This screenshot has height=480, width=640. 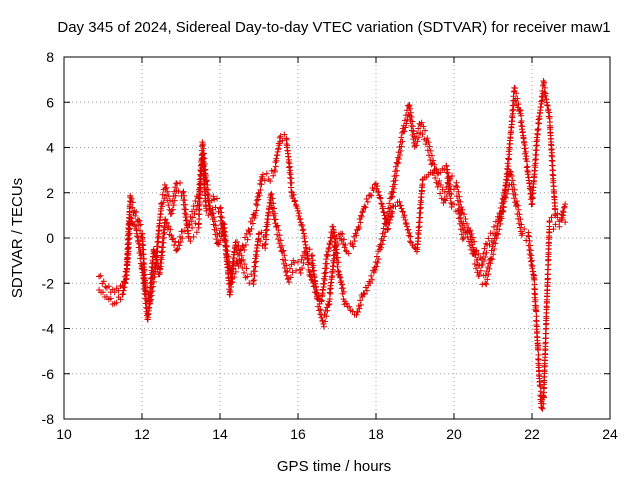 What do you see at coordinates (454, 434) in the screenshot?
I see `x-tick-label: 20` at bounding box center [454, 434].